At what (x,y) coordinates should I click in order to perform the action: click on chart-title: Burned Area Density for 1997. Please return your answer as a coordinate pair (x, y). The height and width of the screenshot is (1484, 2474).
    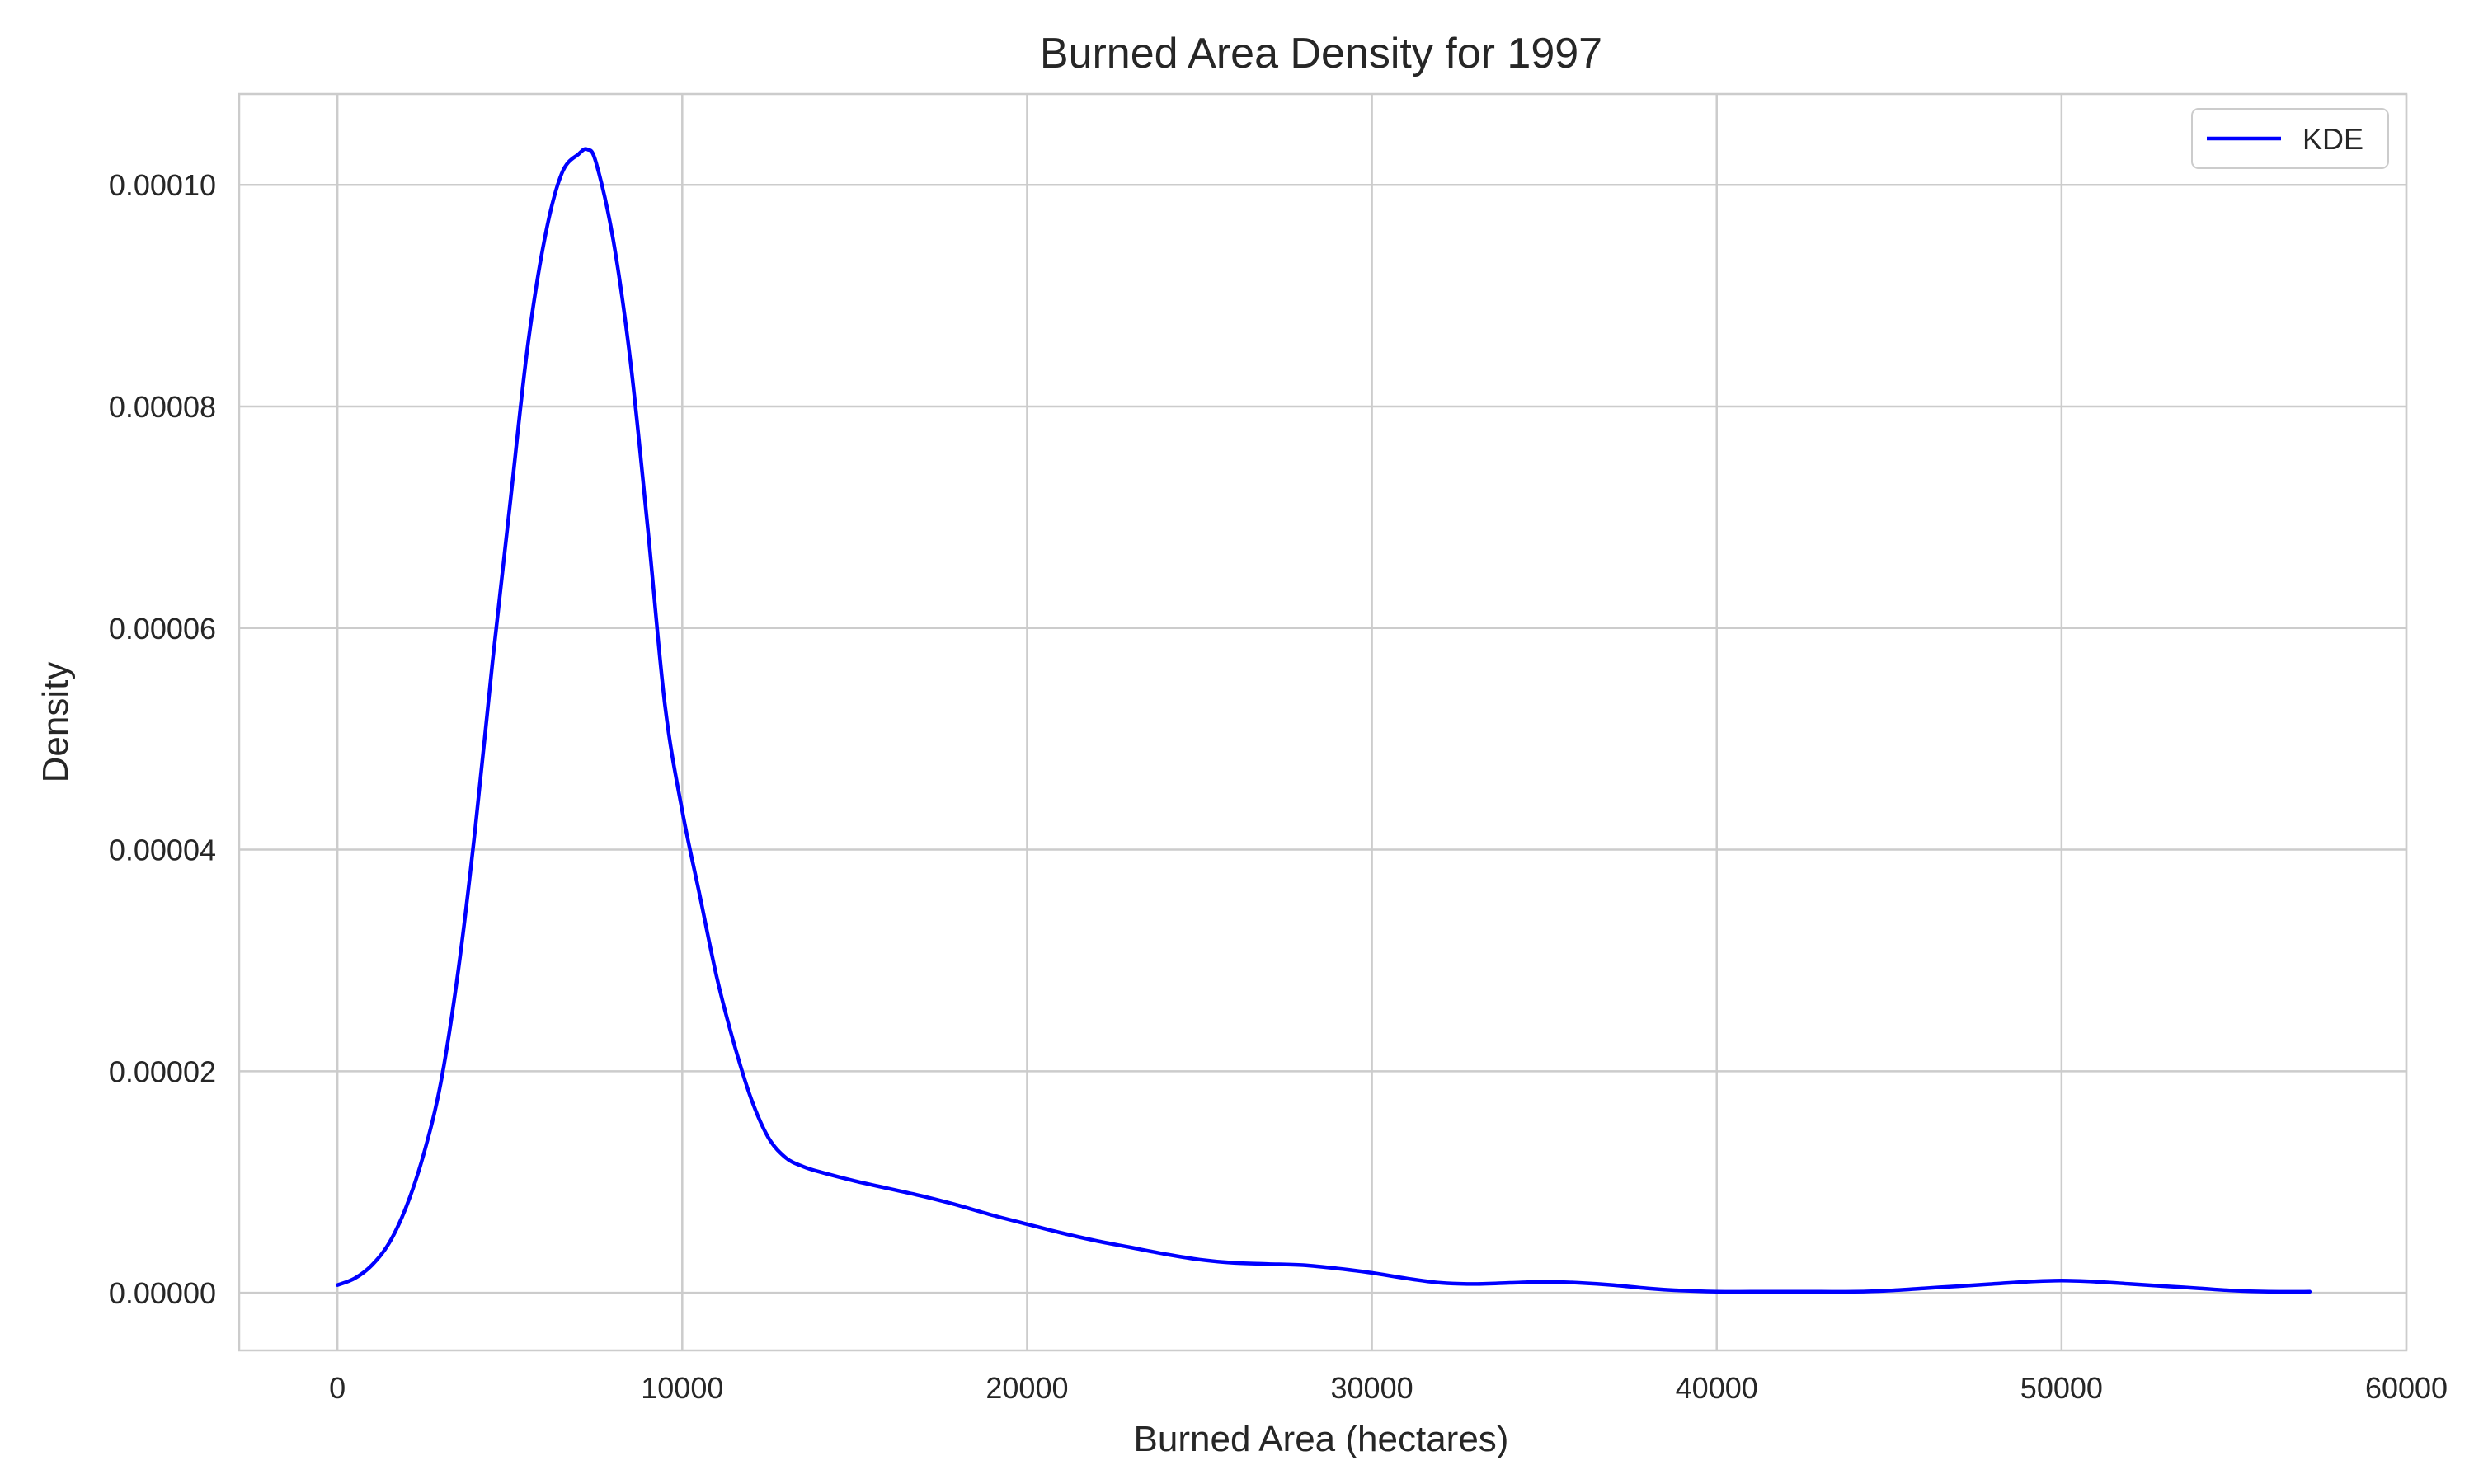
    Looking at the image, I should click on (1321, 54).